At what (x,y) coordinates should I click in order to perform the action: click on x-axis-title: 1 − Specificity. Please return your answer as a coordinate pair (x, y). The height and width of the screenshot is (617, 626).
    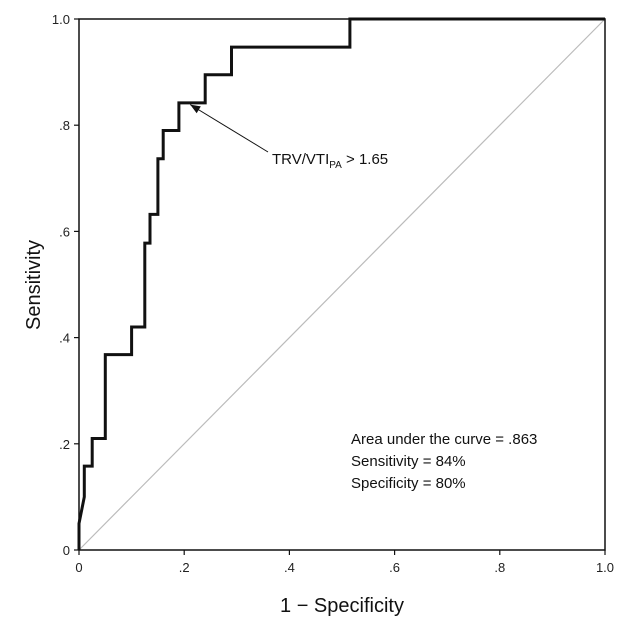
    Looking at the image, I should click on (342, 606).